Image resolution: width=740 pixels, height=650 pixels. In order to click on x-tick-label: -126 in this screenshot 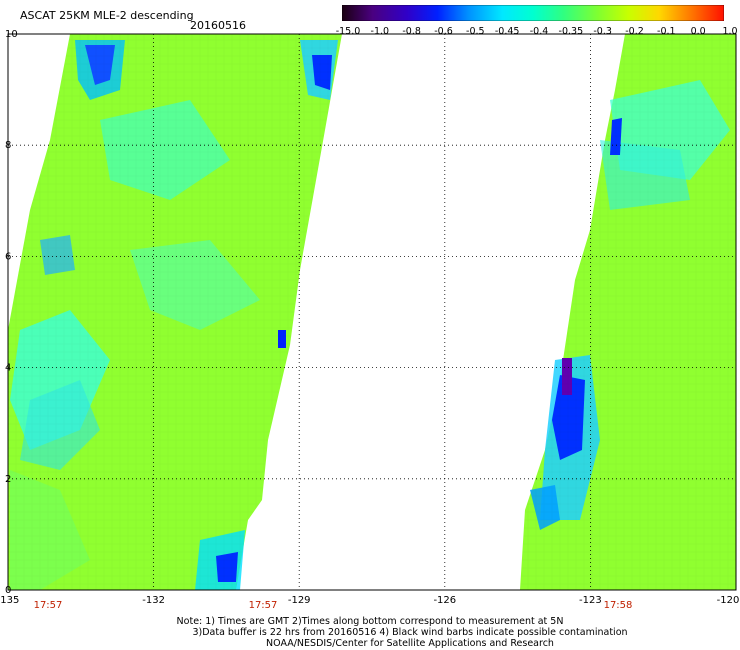, I will do `click(444, 600)`.